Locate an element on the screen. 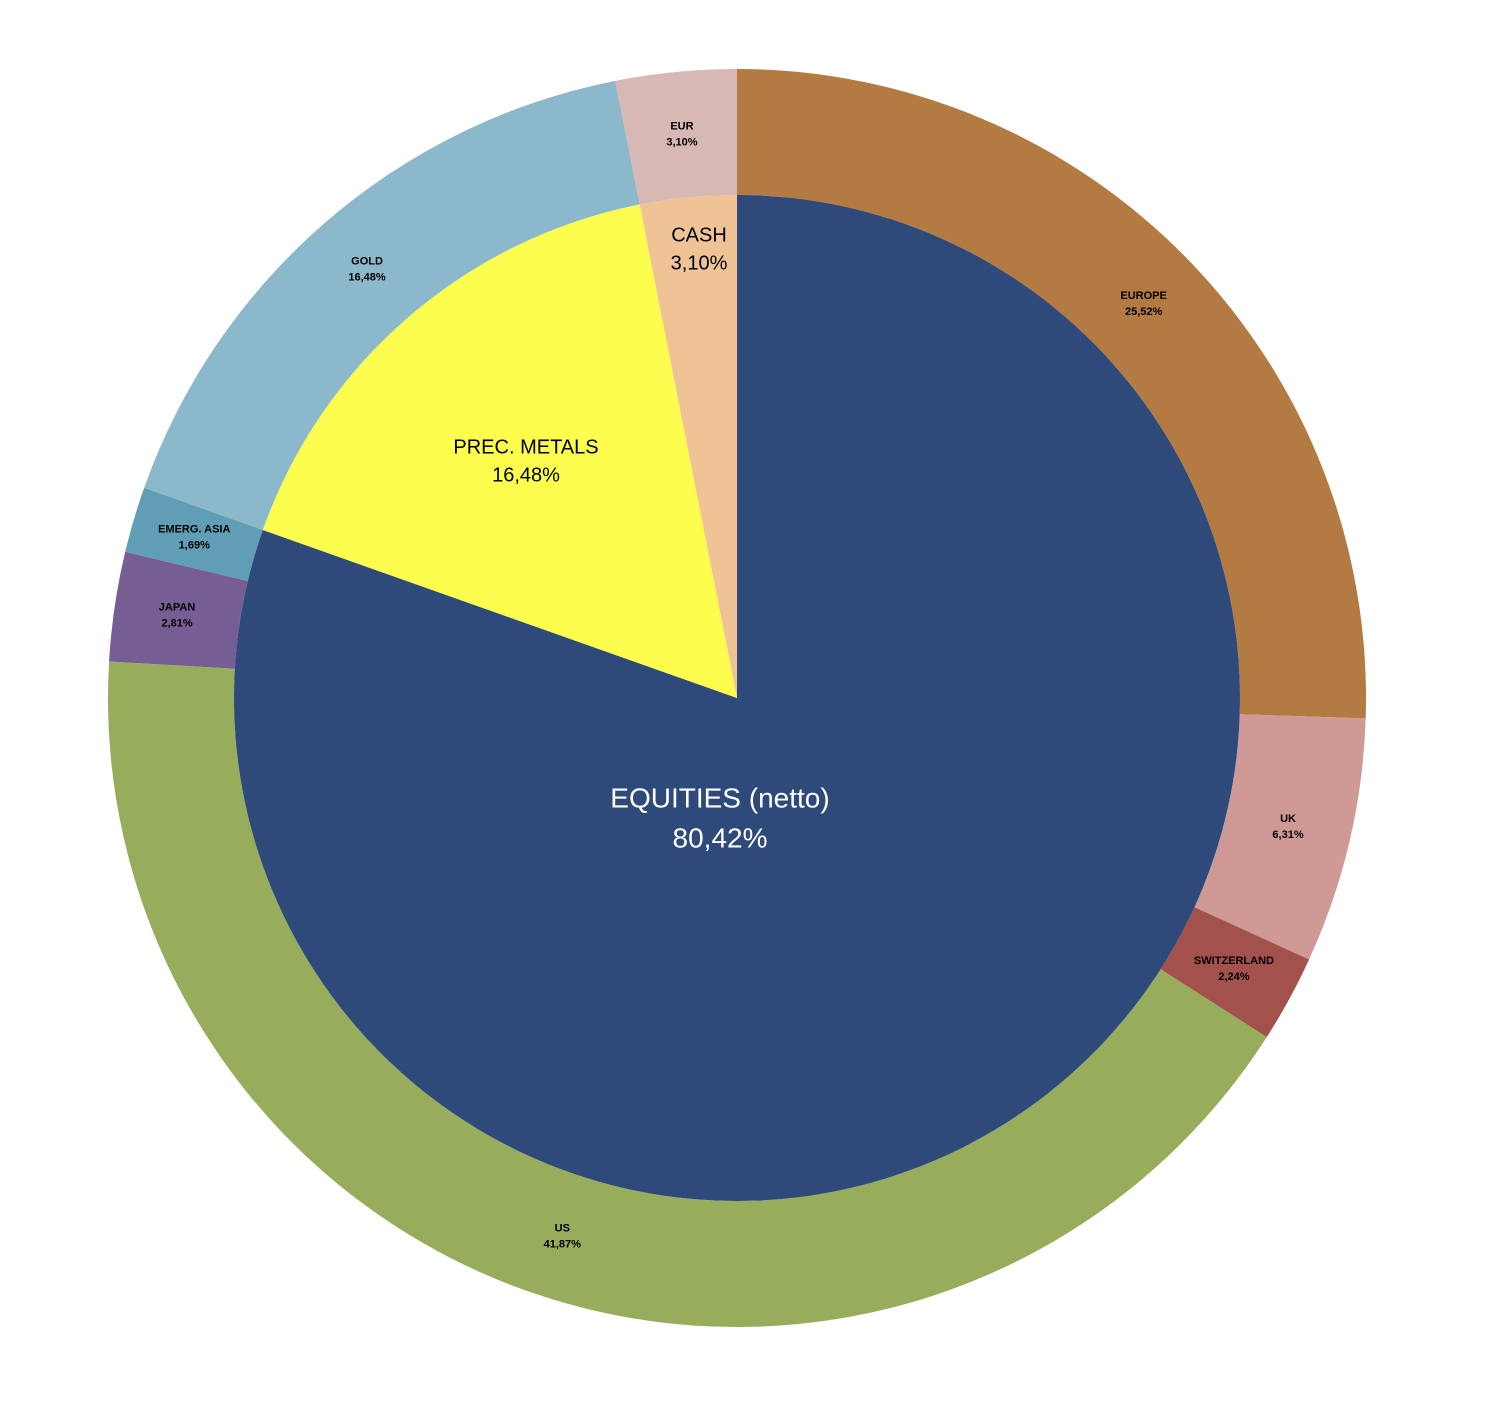  slice-value-label: 80,42% is located at coordinates (720, 837).